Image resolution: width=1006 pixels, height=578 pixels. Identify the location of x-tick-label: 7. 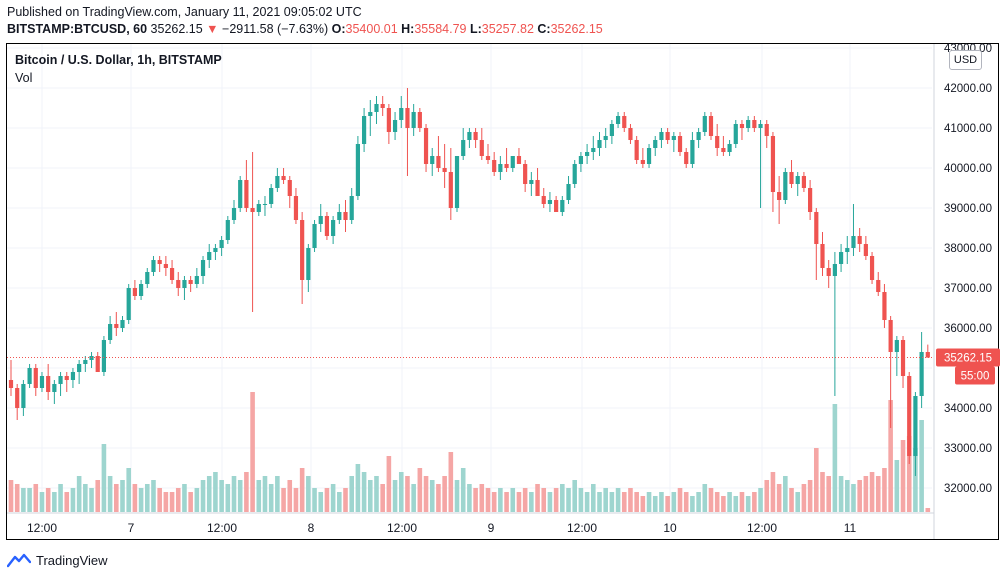
(131, 528).